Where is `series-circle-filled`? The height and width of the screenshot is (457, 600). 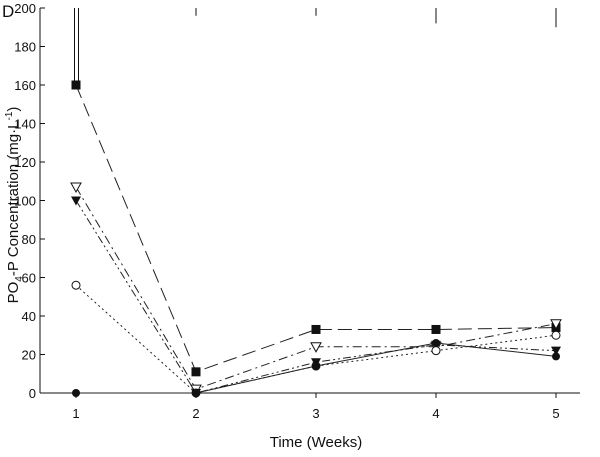
series-circle-filled is located at coordinates (316, 367).